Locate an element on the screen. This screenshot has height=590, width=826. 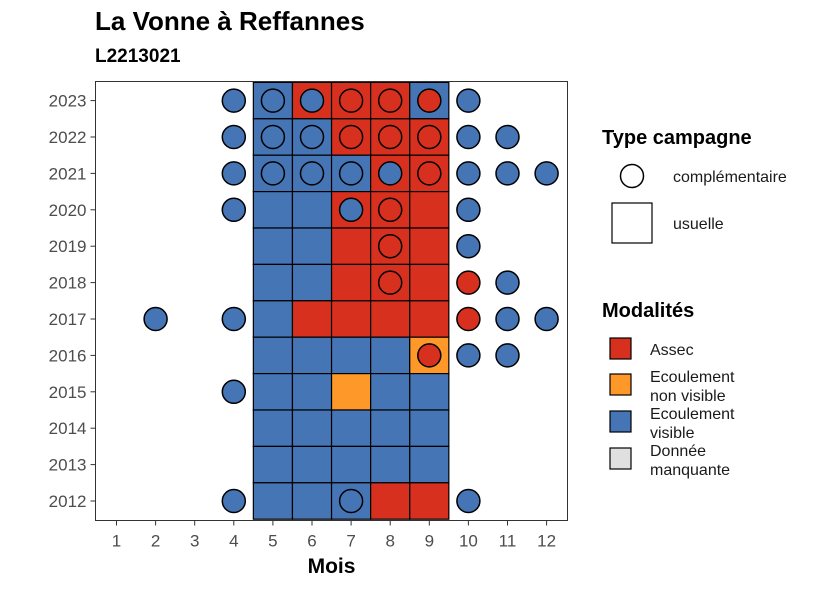
y-tick-label: 2017 is located at coordinates (68, 319).